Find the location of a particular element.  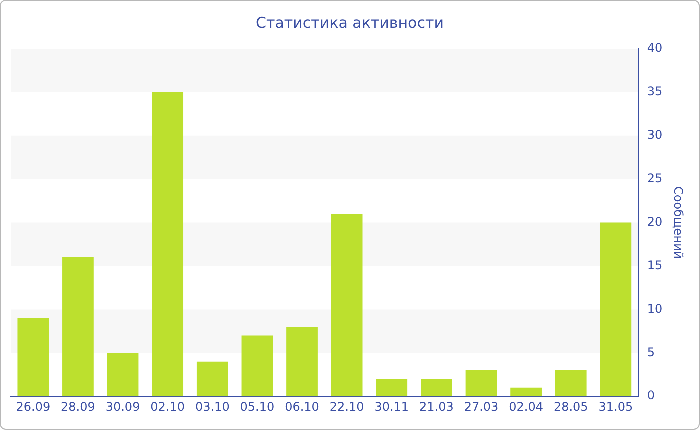

x-tick-label: 27.03 is located at coordinates (481, 407).